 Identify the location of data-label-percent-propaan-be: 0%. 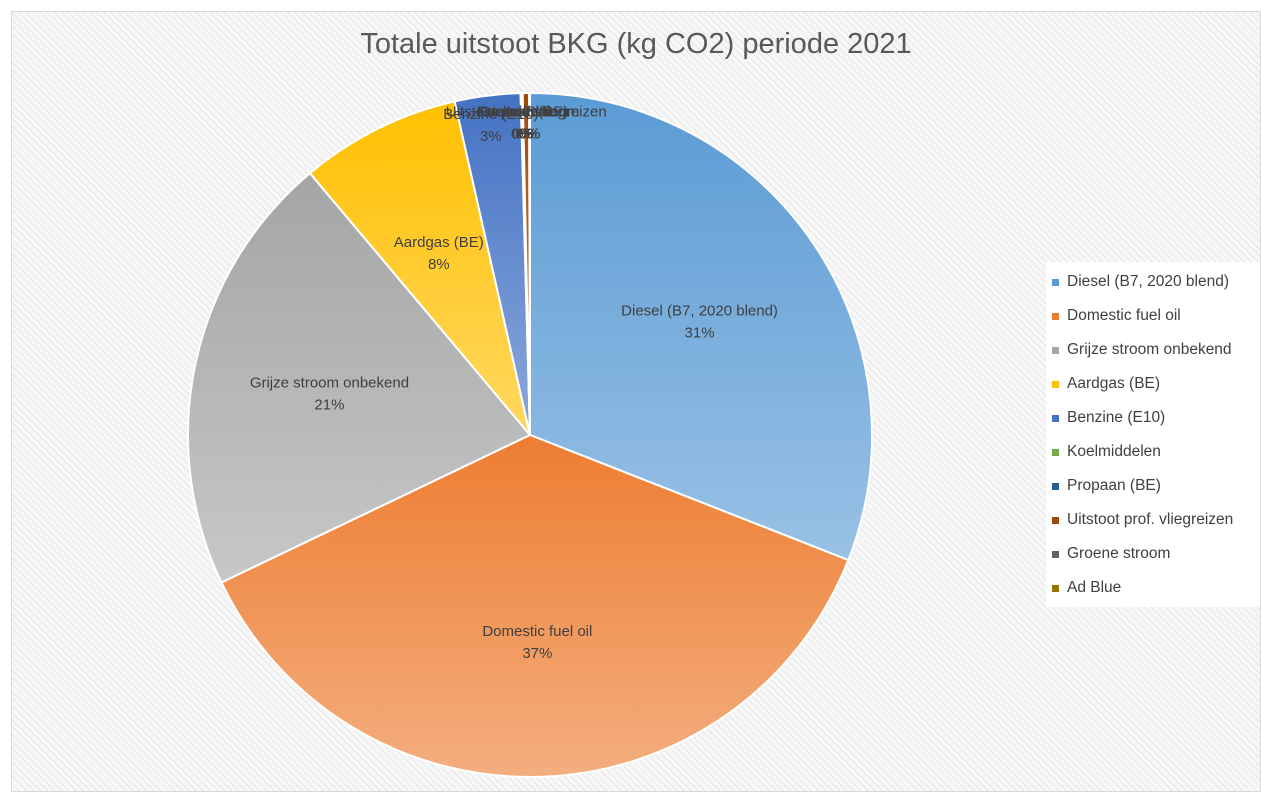
(523, 133).